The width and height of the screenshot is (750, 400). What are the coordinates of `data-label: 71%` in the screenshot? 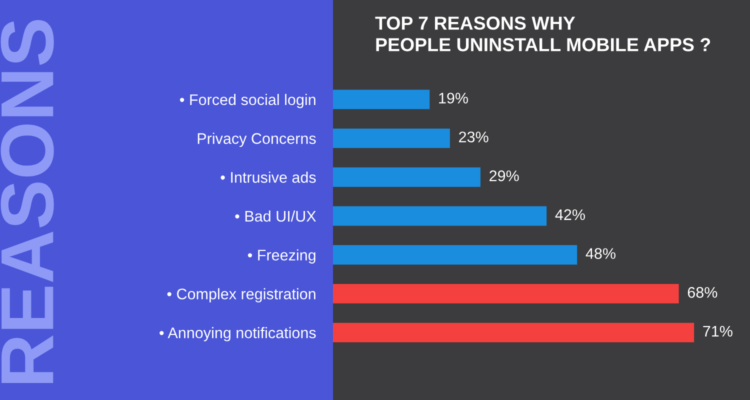 It's located at (717, 331).